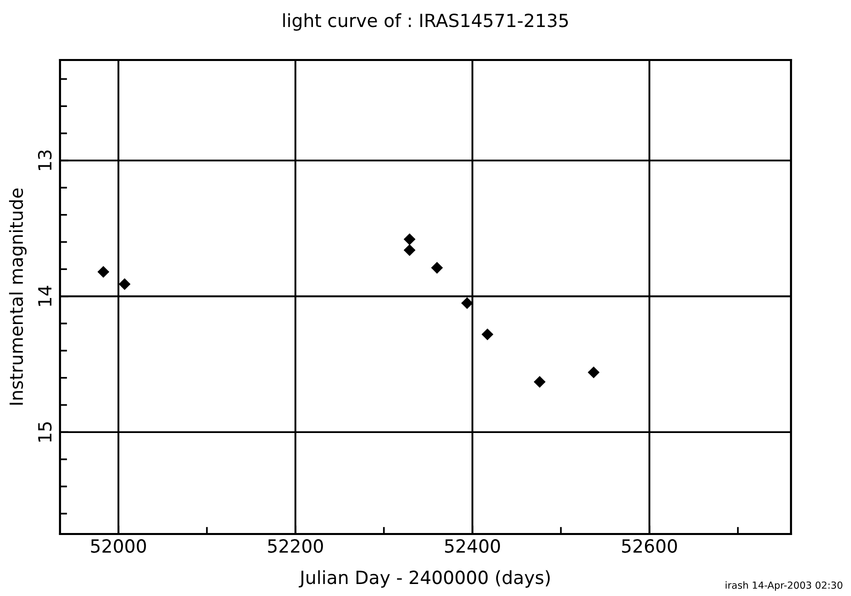 Image resolution: width=851 pixels, height=596 pixels. Describe the element at coordinates (472, 546) in the screenshot. I see `x-tick-label: 52400` at that location.